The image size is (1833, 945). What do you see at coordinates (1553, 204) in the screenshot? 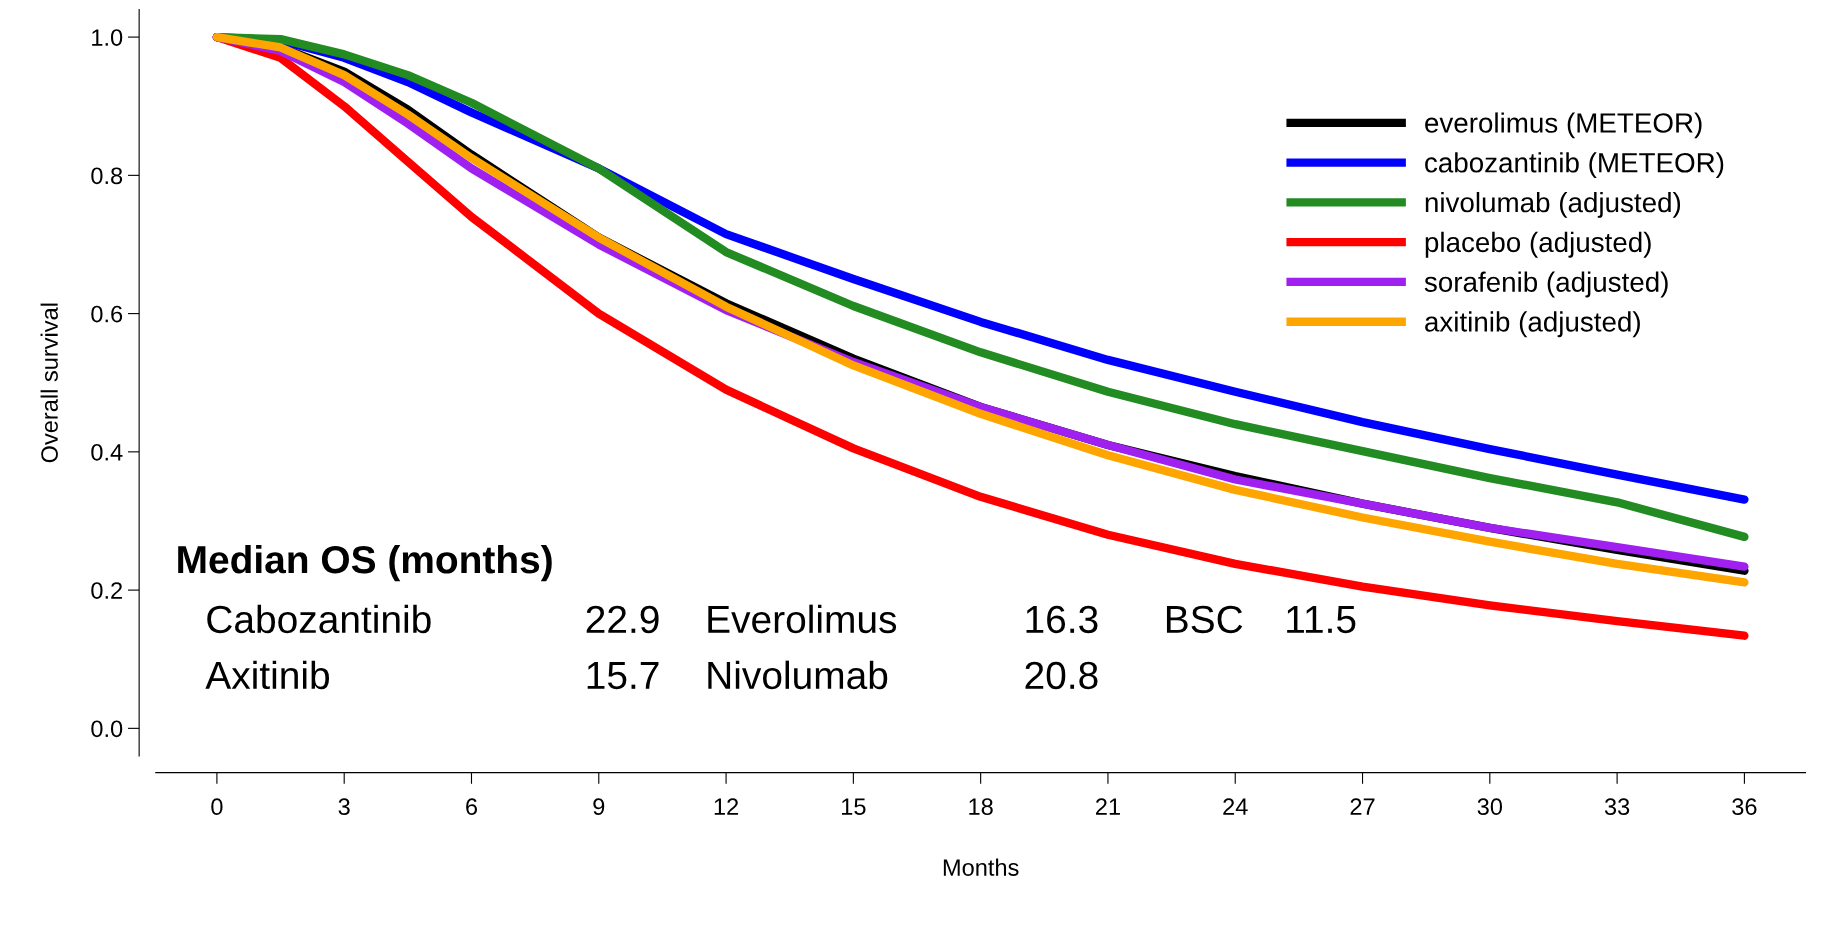
I see `legend-label: nivolumab (adjusted)` at bounding box center [1553, 204].